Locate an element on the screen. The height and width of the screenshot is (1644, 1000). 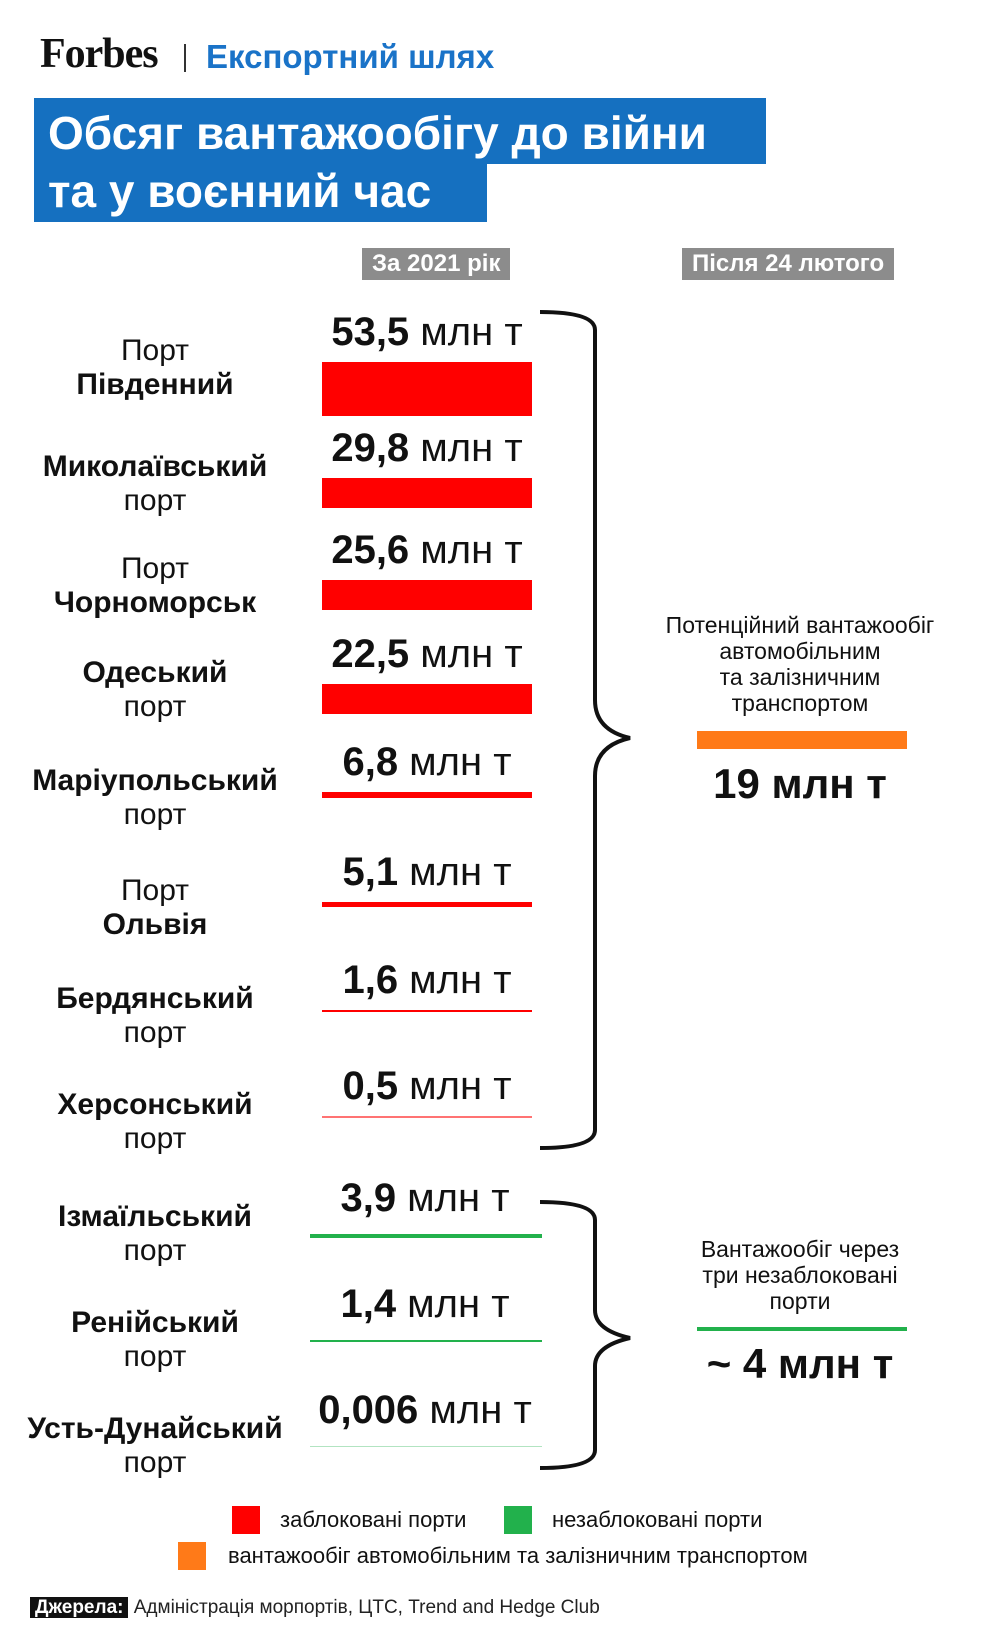
value-label-ренійський: 1,4 млн т is located at coordinates (425, 1304).